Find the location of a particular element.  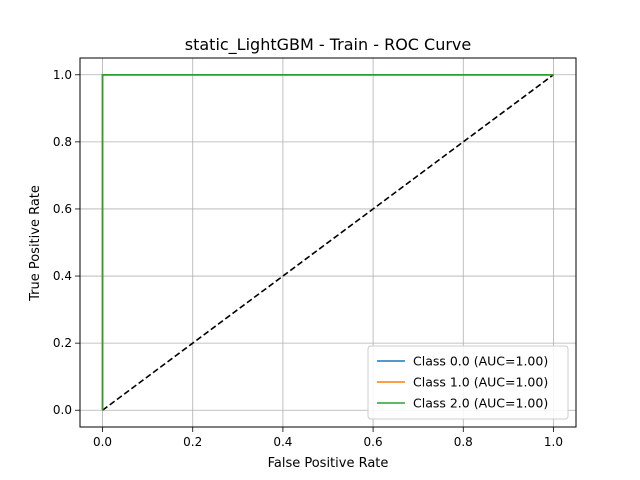

y-tick-label: 1.0 is located at coordinates (62, 75).